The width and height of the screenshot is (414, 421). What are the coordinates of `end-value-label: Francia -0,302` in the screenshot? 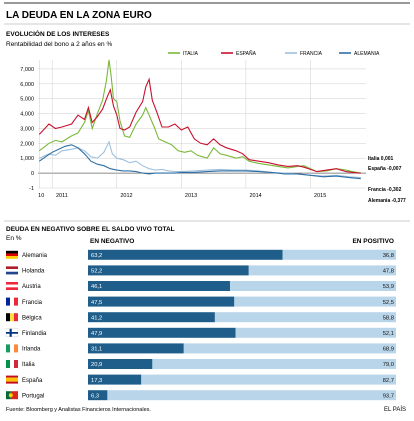 It's located at (385, 190).